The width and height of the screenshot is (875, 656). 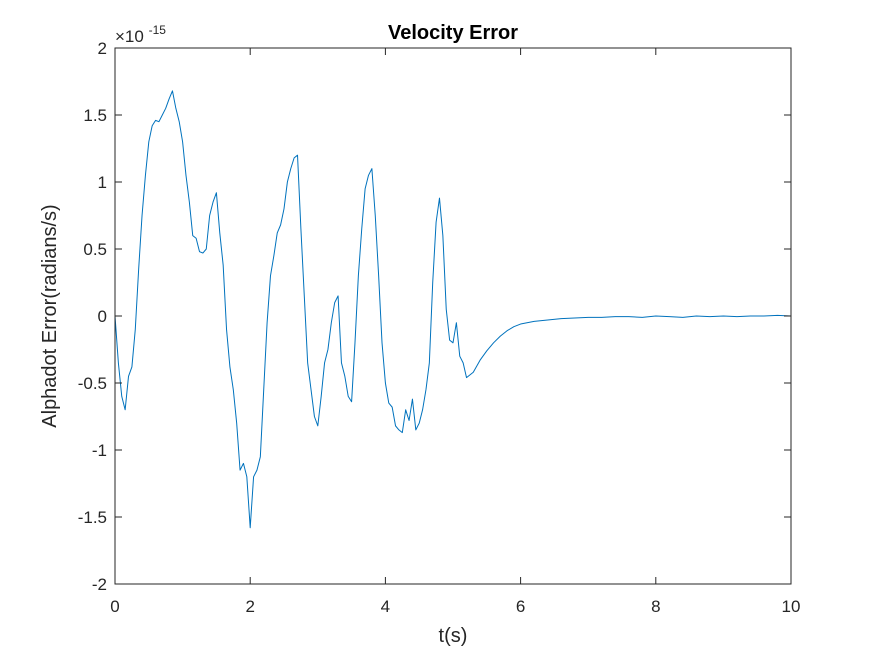 What do you see at coordinates (99, 584) in the screenshot?
I see `y-tick-label: -2` at bounding box center [99, 584].